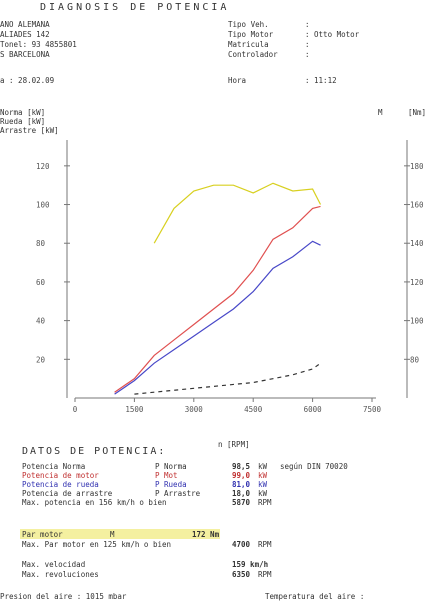 Image resolution: width=432 pixels, height=604 pixels. What do you see at coordinates (41, 359) in the screenshot?
I see `y-tick-label: 20` at bounding box center [41, 359].